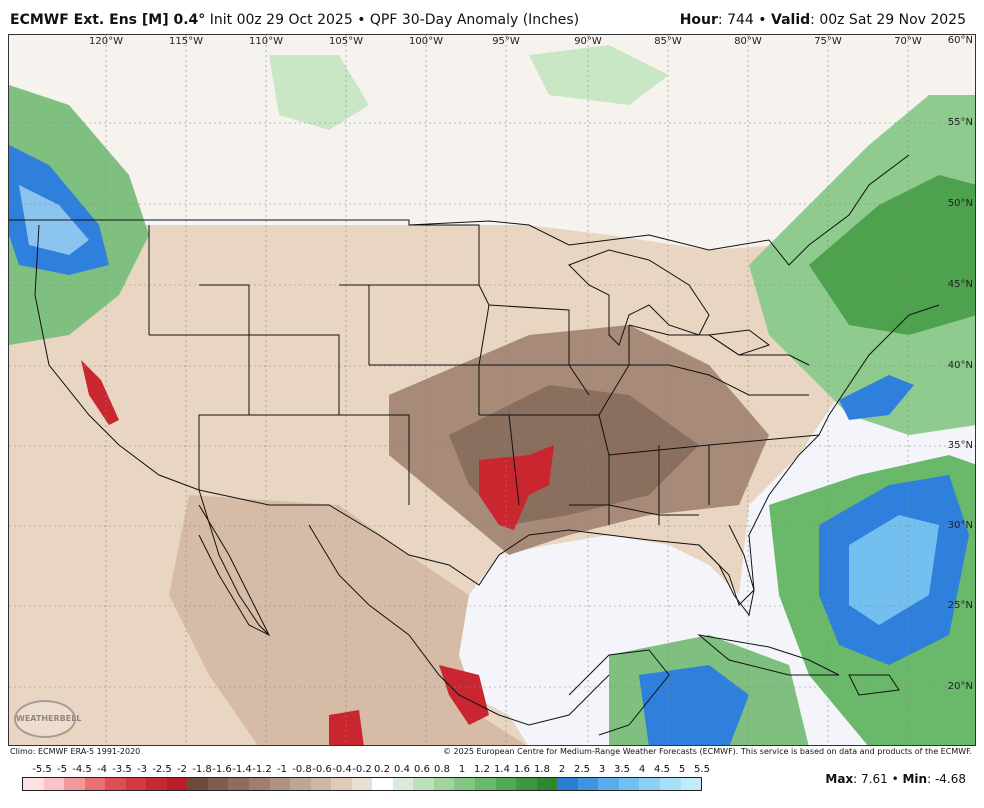  What do you see at coordinates (908, 41) in the screenshot?
I see `lon-label-70w: 70°W` at bounding box center [908, 41].